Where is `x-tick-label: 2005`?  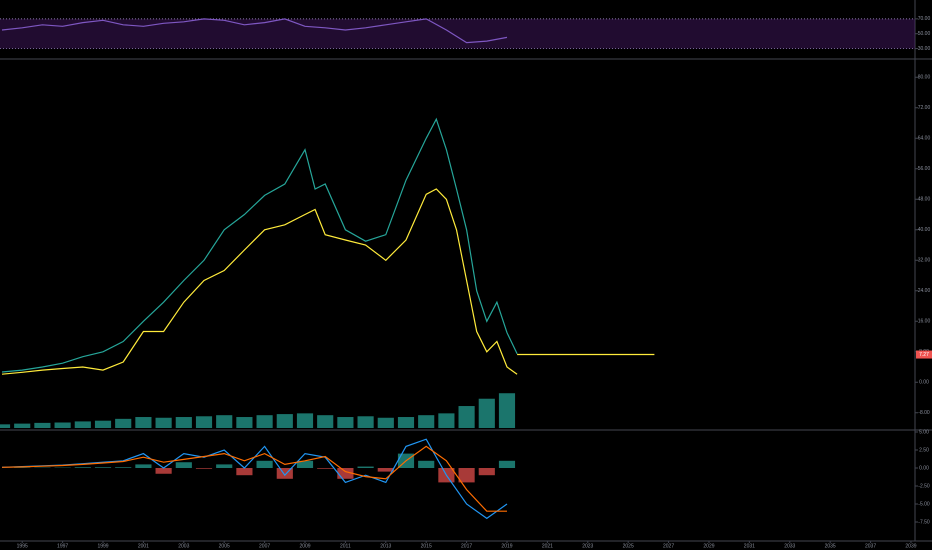 x-tick-label: 2005 is located at coordinates (224, 546).